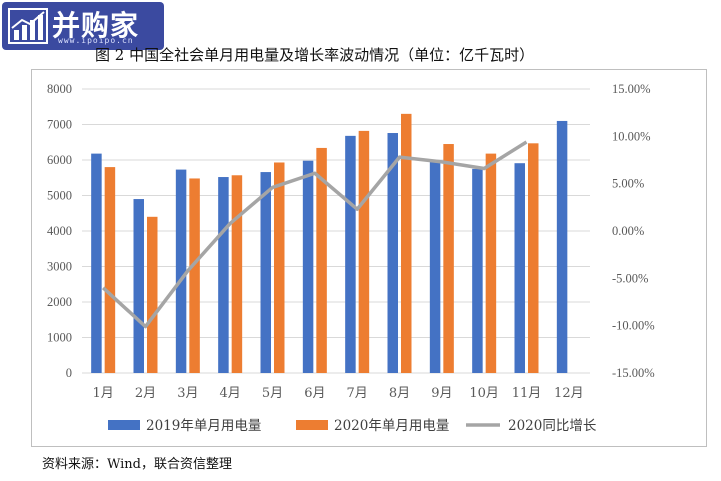 The height and width of the screenshot is (481, 721). I want to click on y-right-tick-label: -15.00%, so click(633, 373).